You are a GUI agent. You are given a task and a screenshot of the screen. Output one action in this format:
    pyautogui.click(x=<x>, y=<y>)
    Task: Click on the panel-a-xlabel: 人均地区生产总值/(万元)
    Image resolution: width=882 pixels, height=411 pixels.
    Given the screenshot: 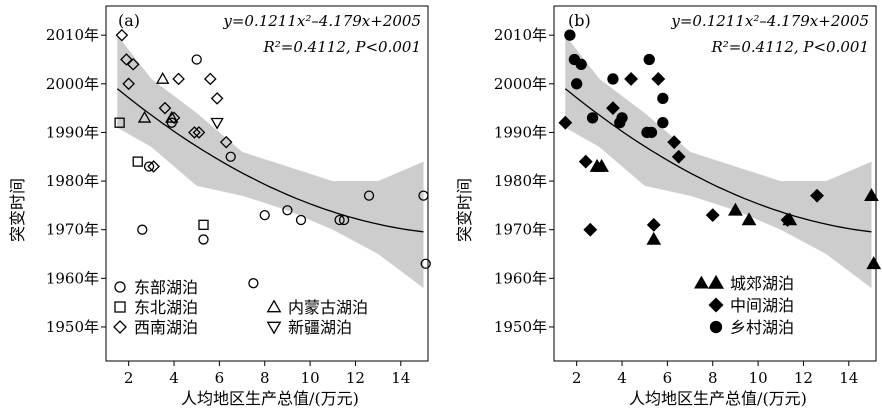 What is the action you would take?
    pyautogui.click(x=270, y=398)
    